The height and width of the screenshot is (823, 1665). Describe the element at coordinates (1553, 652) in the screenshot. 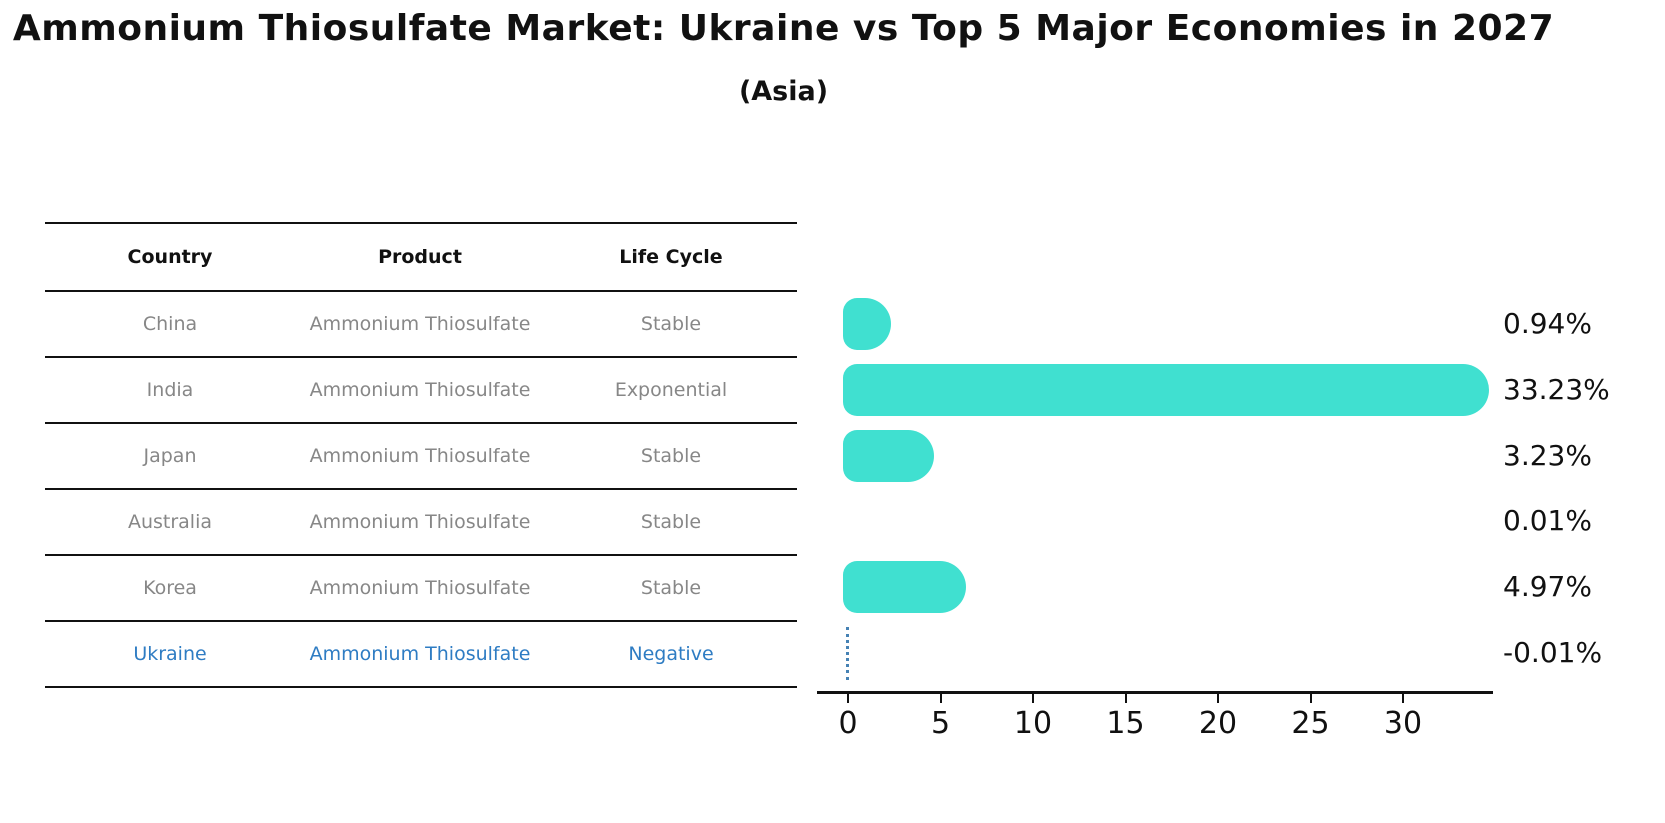

I see `value-label-ukraine: -0.01%` at that location.